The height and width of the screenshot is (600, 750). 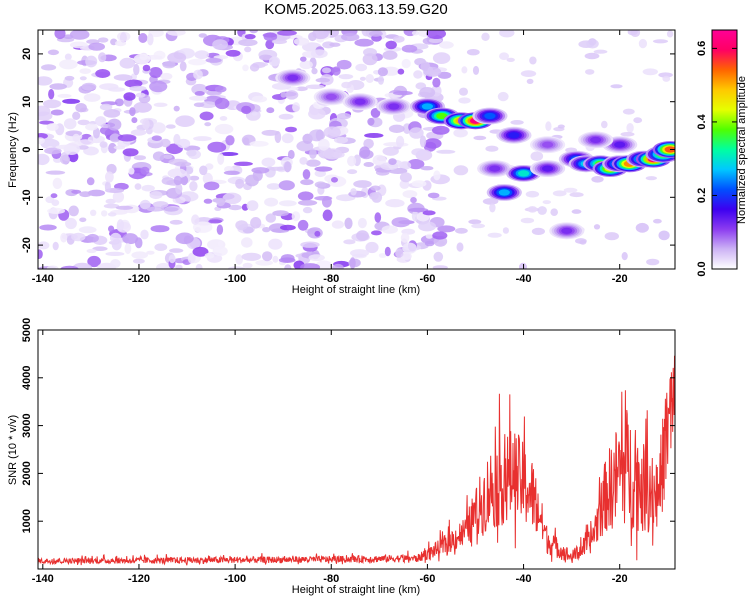 What do you see at coordinates (27, 425) in the screenshot?
I see `y-tick-label: 3000` at bounding box center [27, 425].